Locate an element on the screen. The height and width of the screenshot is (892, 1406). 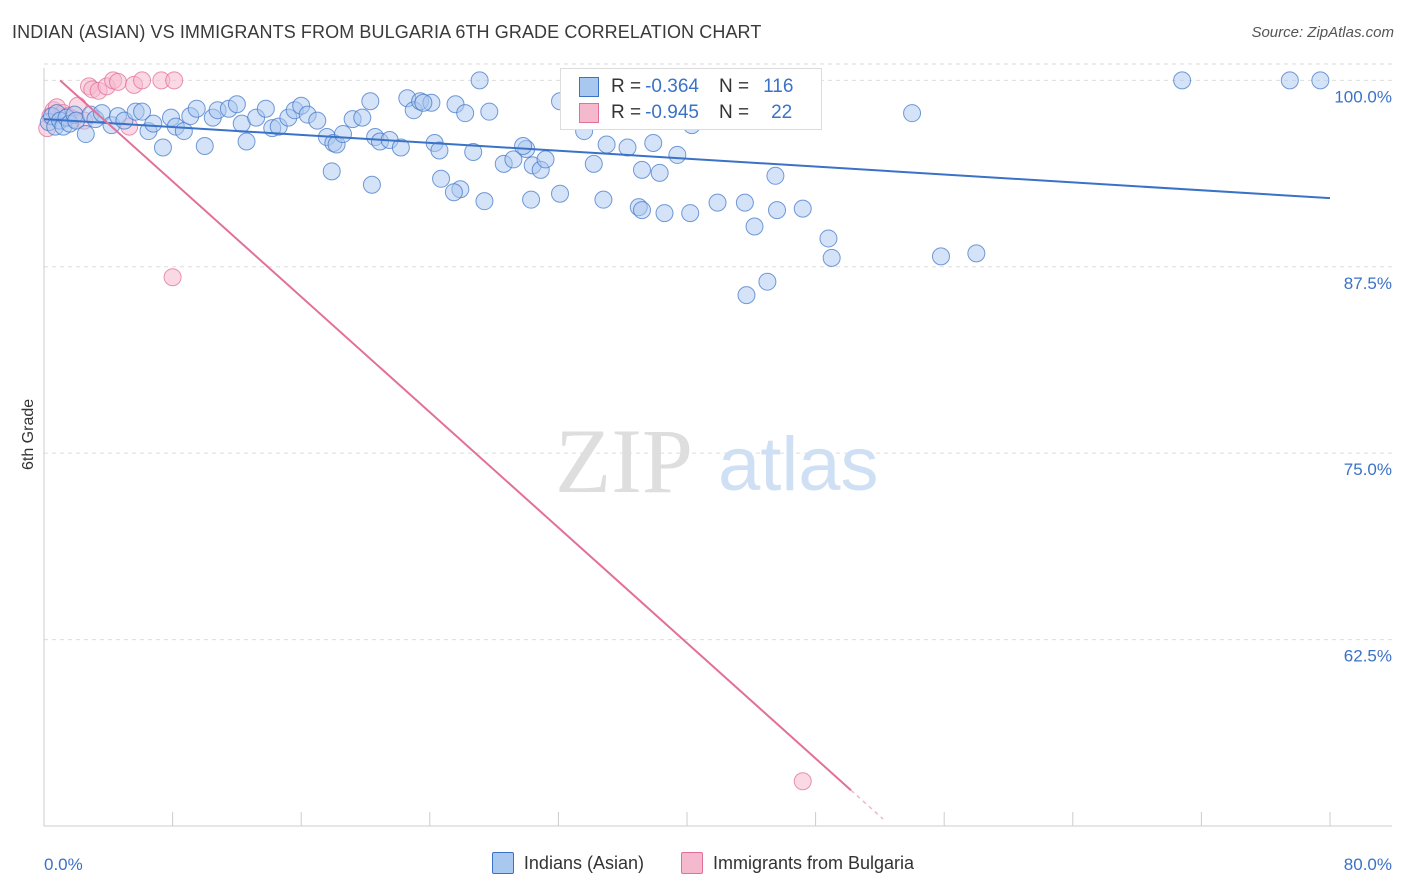
legend-swatch-pink is located at coordinates (692, 863).